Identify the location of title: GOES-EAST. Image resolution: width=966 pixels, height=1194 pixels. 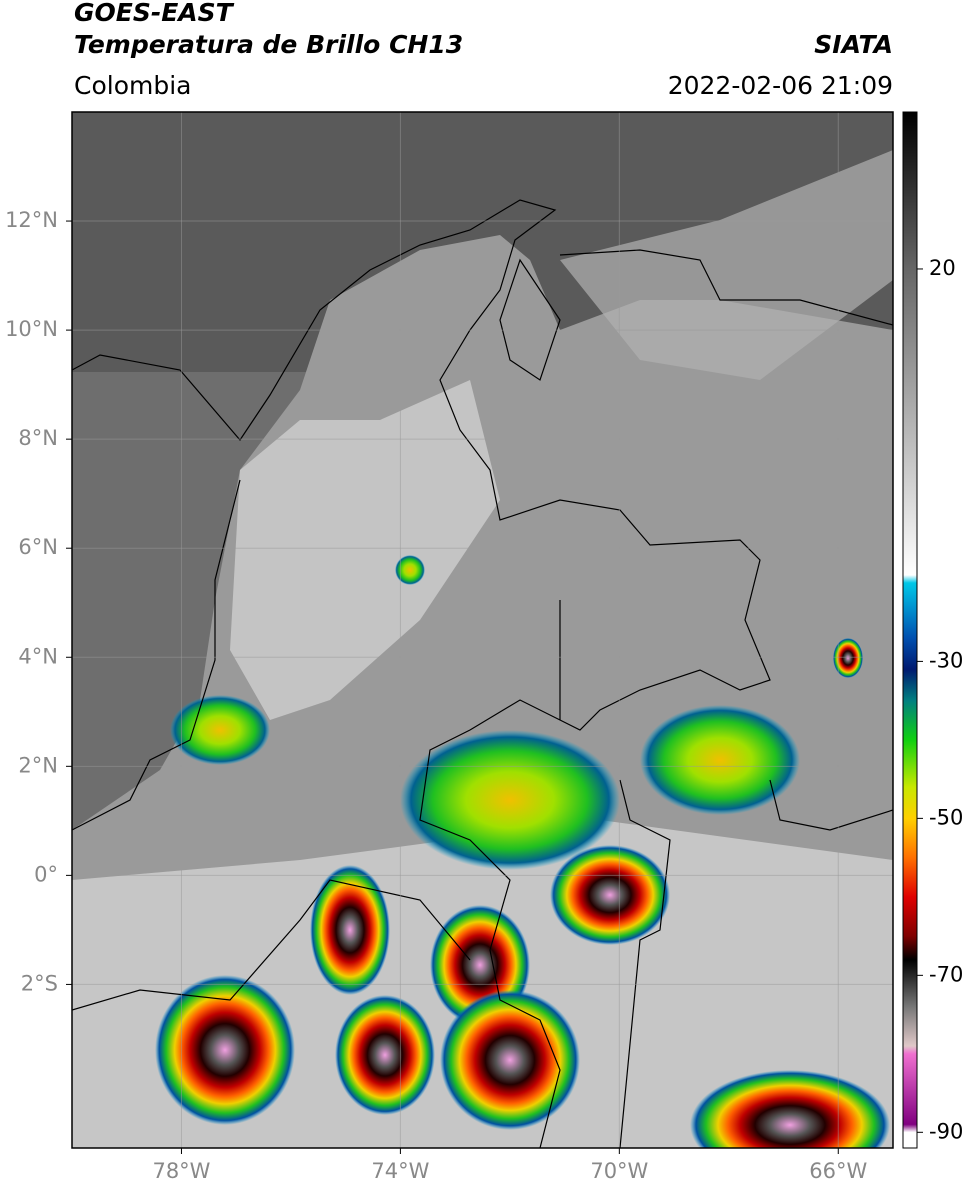
(154, 13).